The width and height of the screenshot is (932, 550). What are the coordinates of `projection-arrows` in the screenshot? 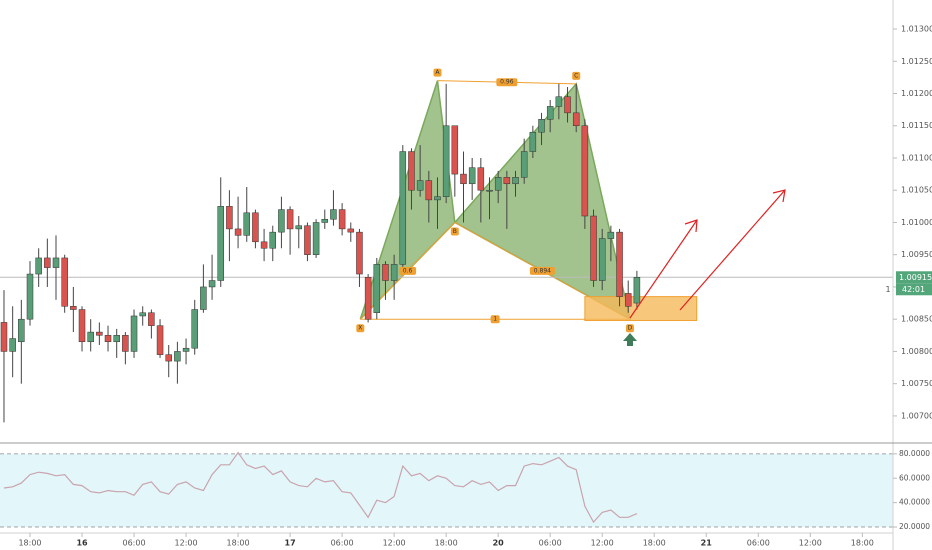 It's located at (707, 254).